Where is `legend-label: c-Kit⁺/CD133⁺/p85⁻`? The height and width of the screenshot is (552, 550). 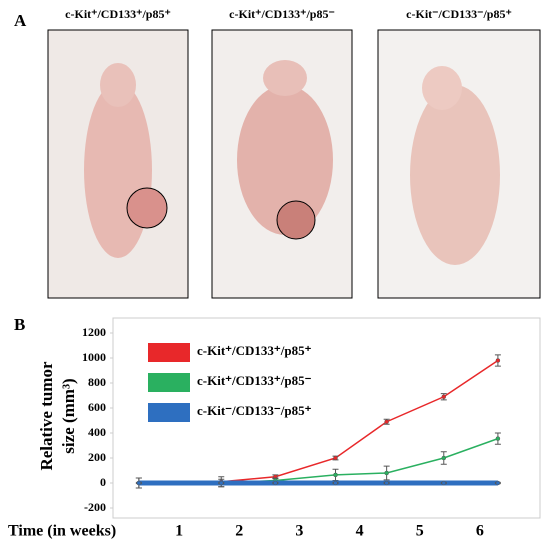 legend-label: c-Kit⁺/CD133⁺/p85⁻ is located at coordinates (254, 380).